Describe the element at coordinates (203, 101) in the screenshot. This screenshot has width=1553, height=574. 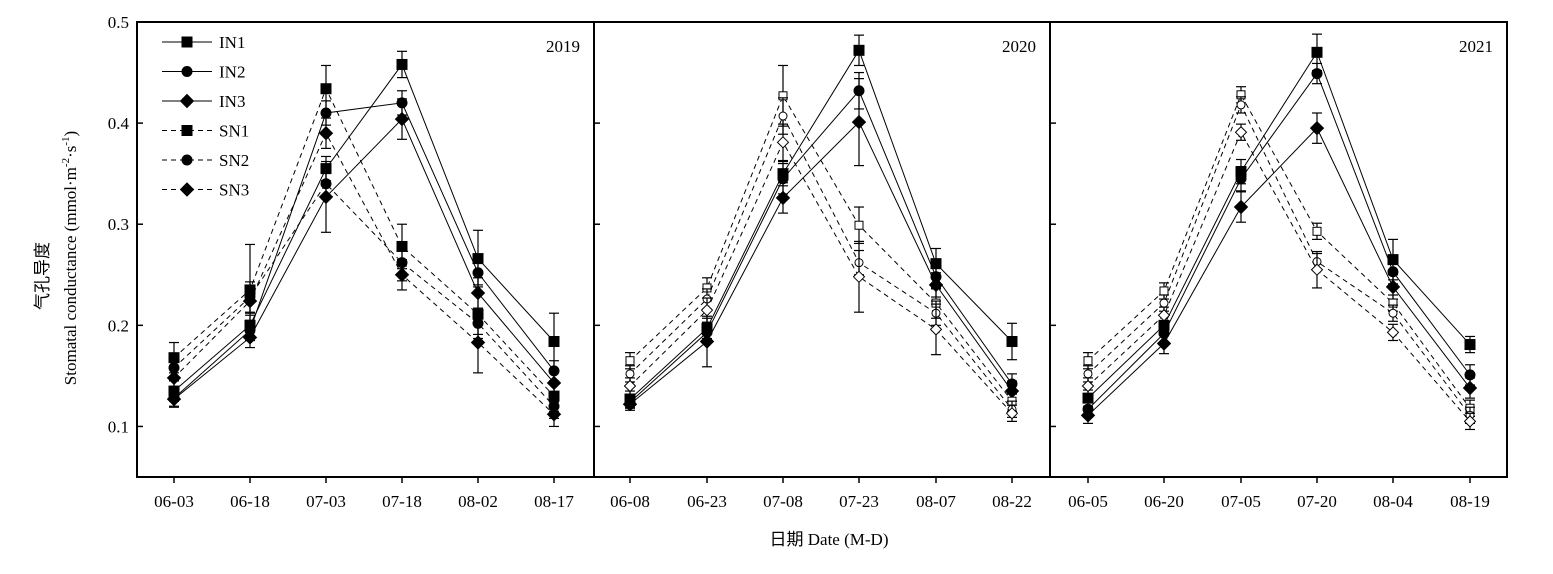
I see `legend-item-IN3: IN3` at that location.